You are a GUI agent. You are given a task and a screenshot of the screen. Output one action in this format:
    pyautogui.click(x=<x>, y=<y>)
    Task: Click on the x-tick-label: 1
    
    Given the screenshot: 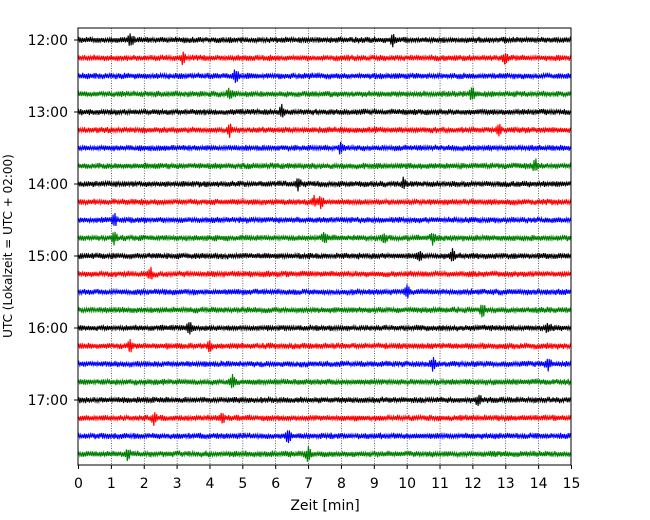 What is the action you would take?
    pyautogui.click(x=111, y=484)
    